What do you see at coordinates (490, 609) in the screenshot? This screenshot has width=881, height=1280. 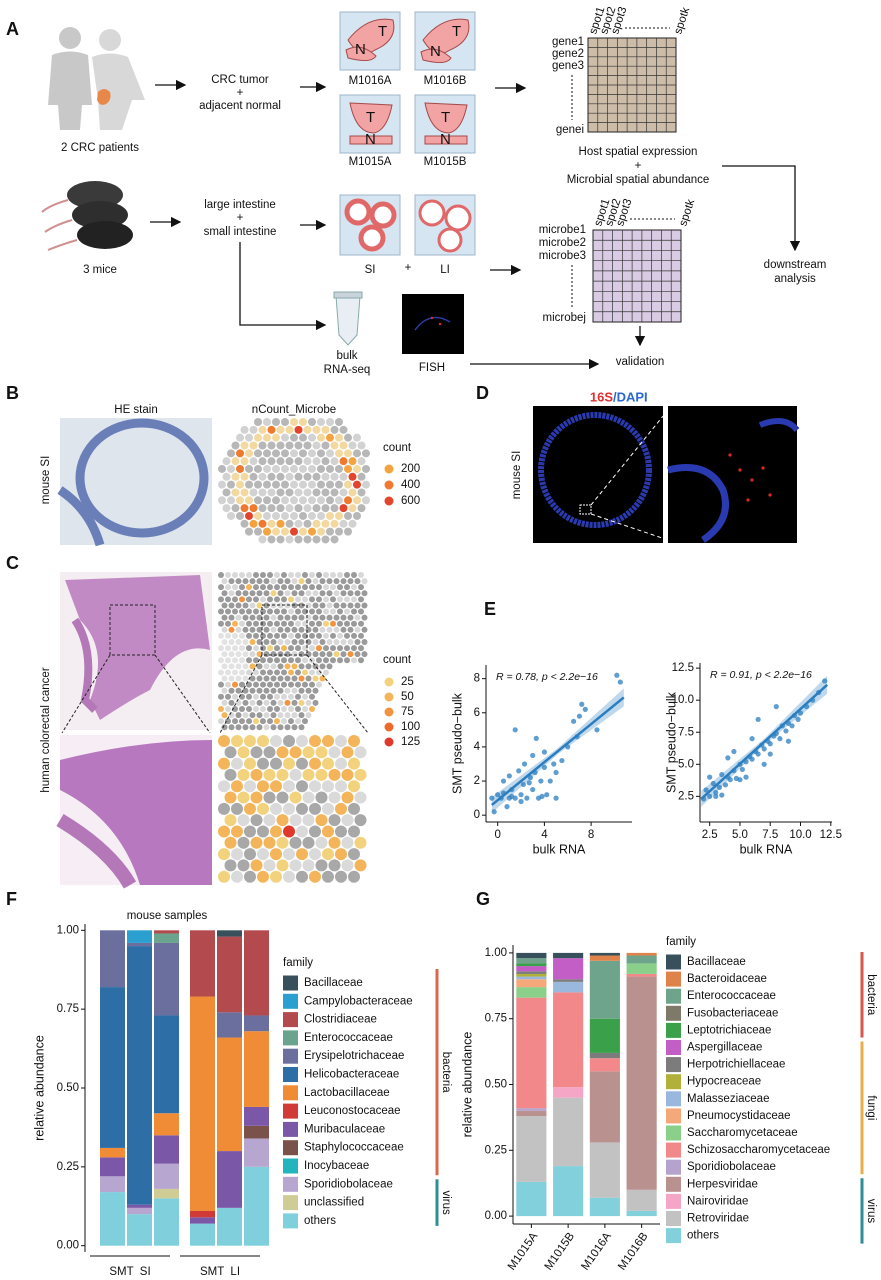 I see `panel-label: E` at bounding box center [490, 609].